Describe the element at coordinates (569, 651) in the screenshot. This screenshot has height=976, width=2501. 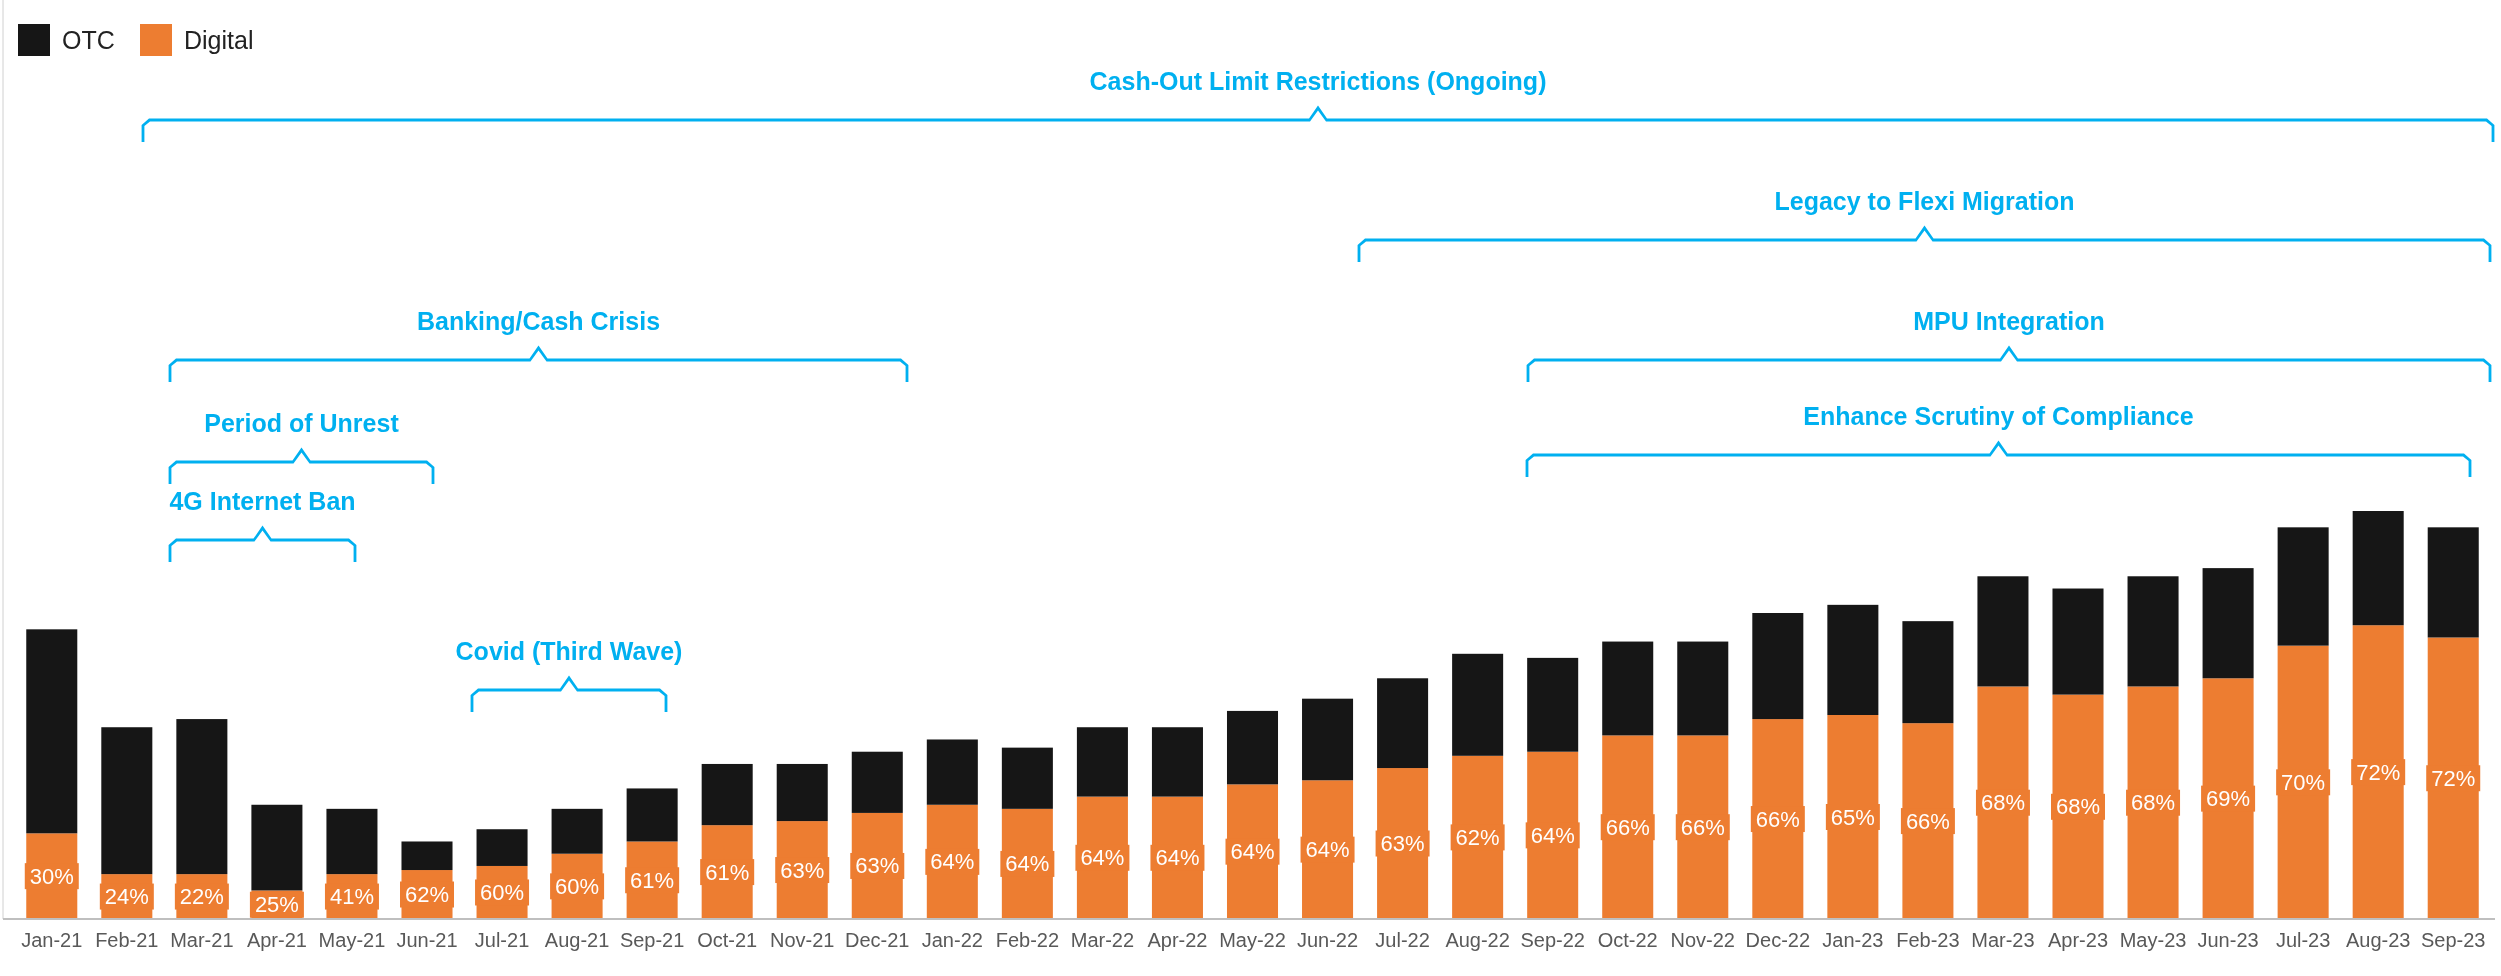
I see `annotation: Covid (Third Wave)` at that location.